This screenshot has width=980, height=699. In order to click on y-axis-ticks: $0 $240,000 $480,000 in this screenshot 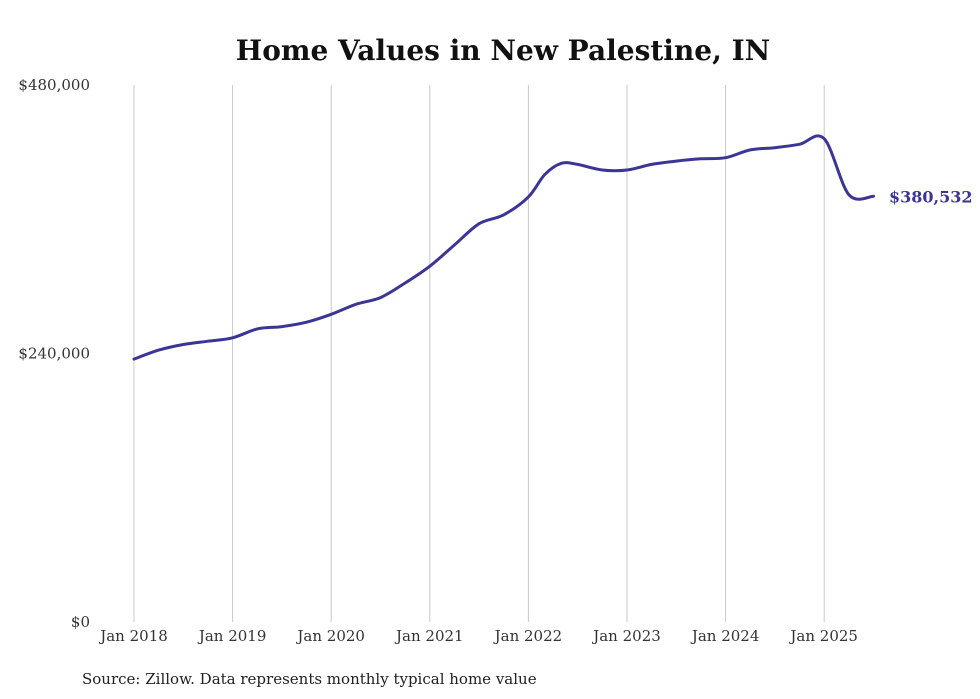, I will do `click(54, 353)`.